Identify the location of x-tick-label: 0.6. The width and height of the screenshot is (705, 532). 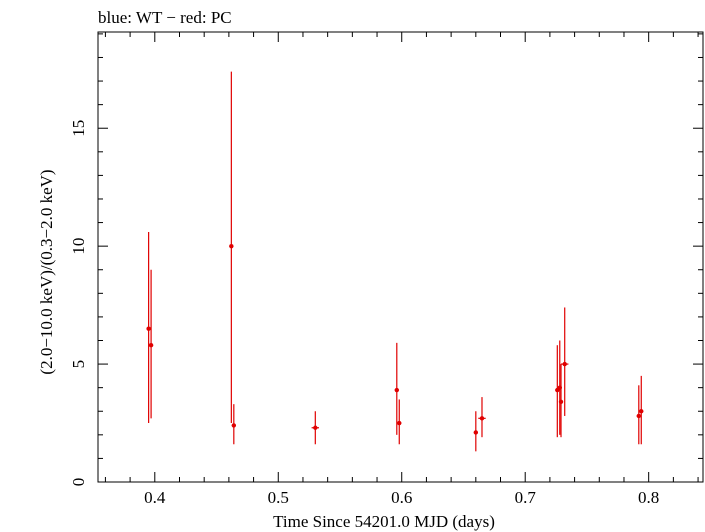
(401, 497).